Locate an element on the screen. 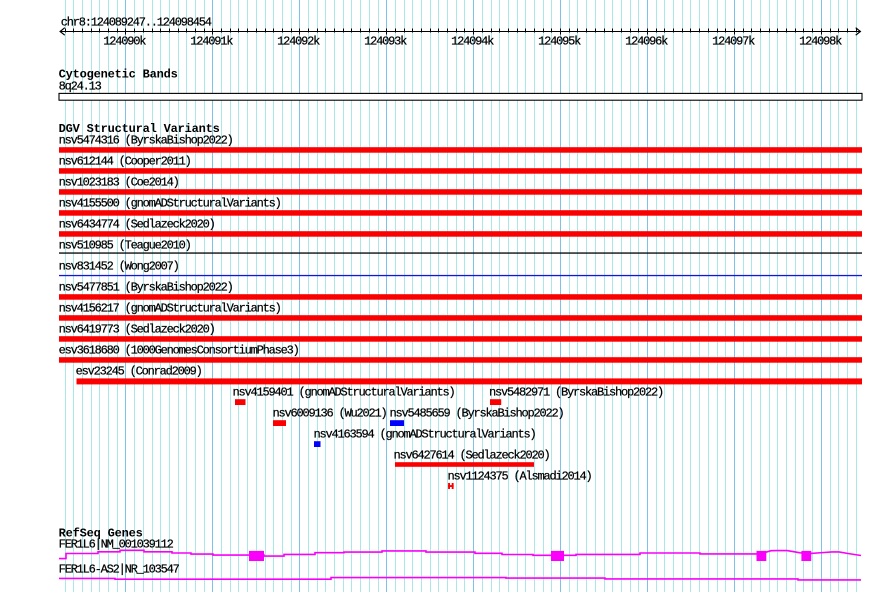  svg-text: Cytogenetic Bands is located at coordinates (118, 74).